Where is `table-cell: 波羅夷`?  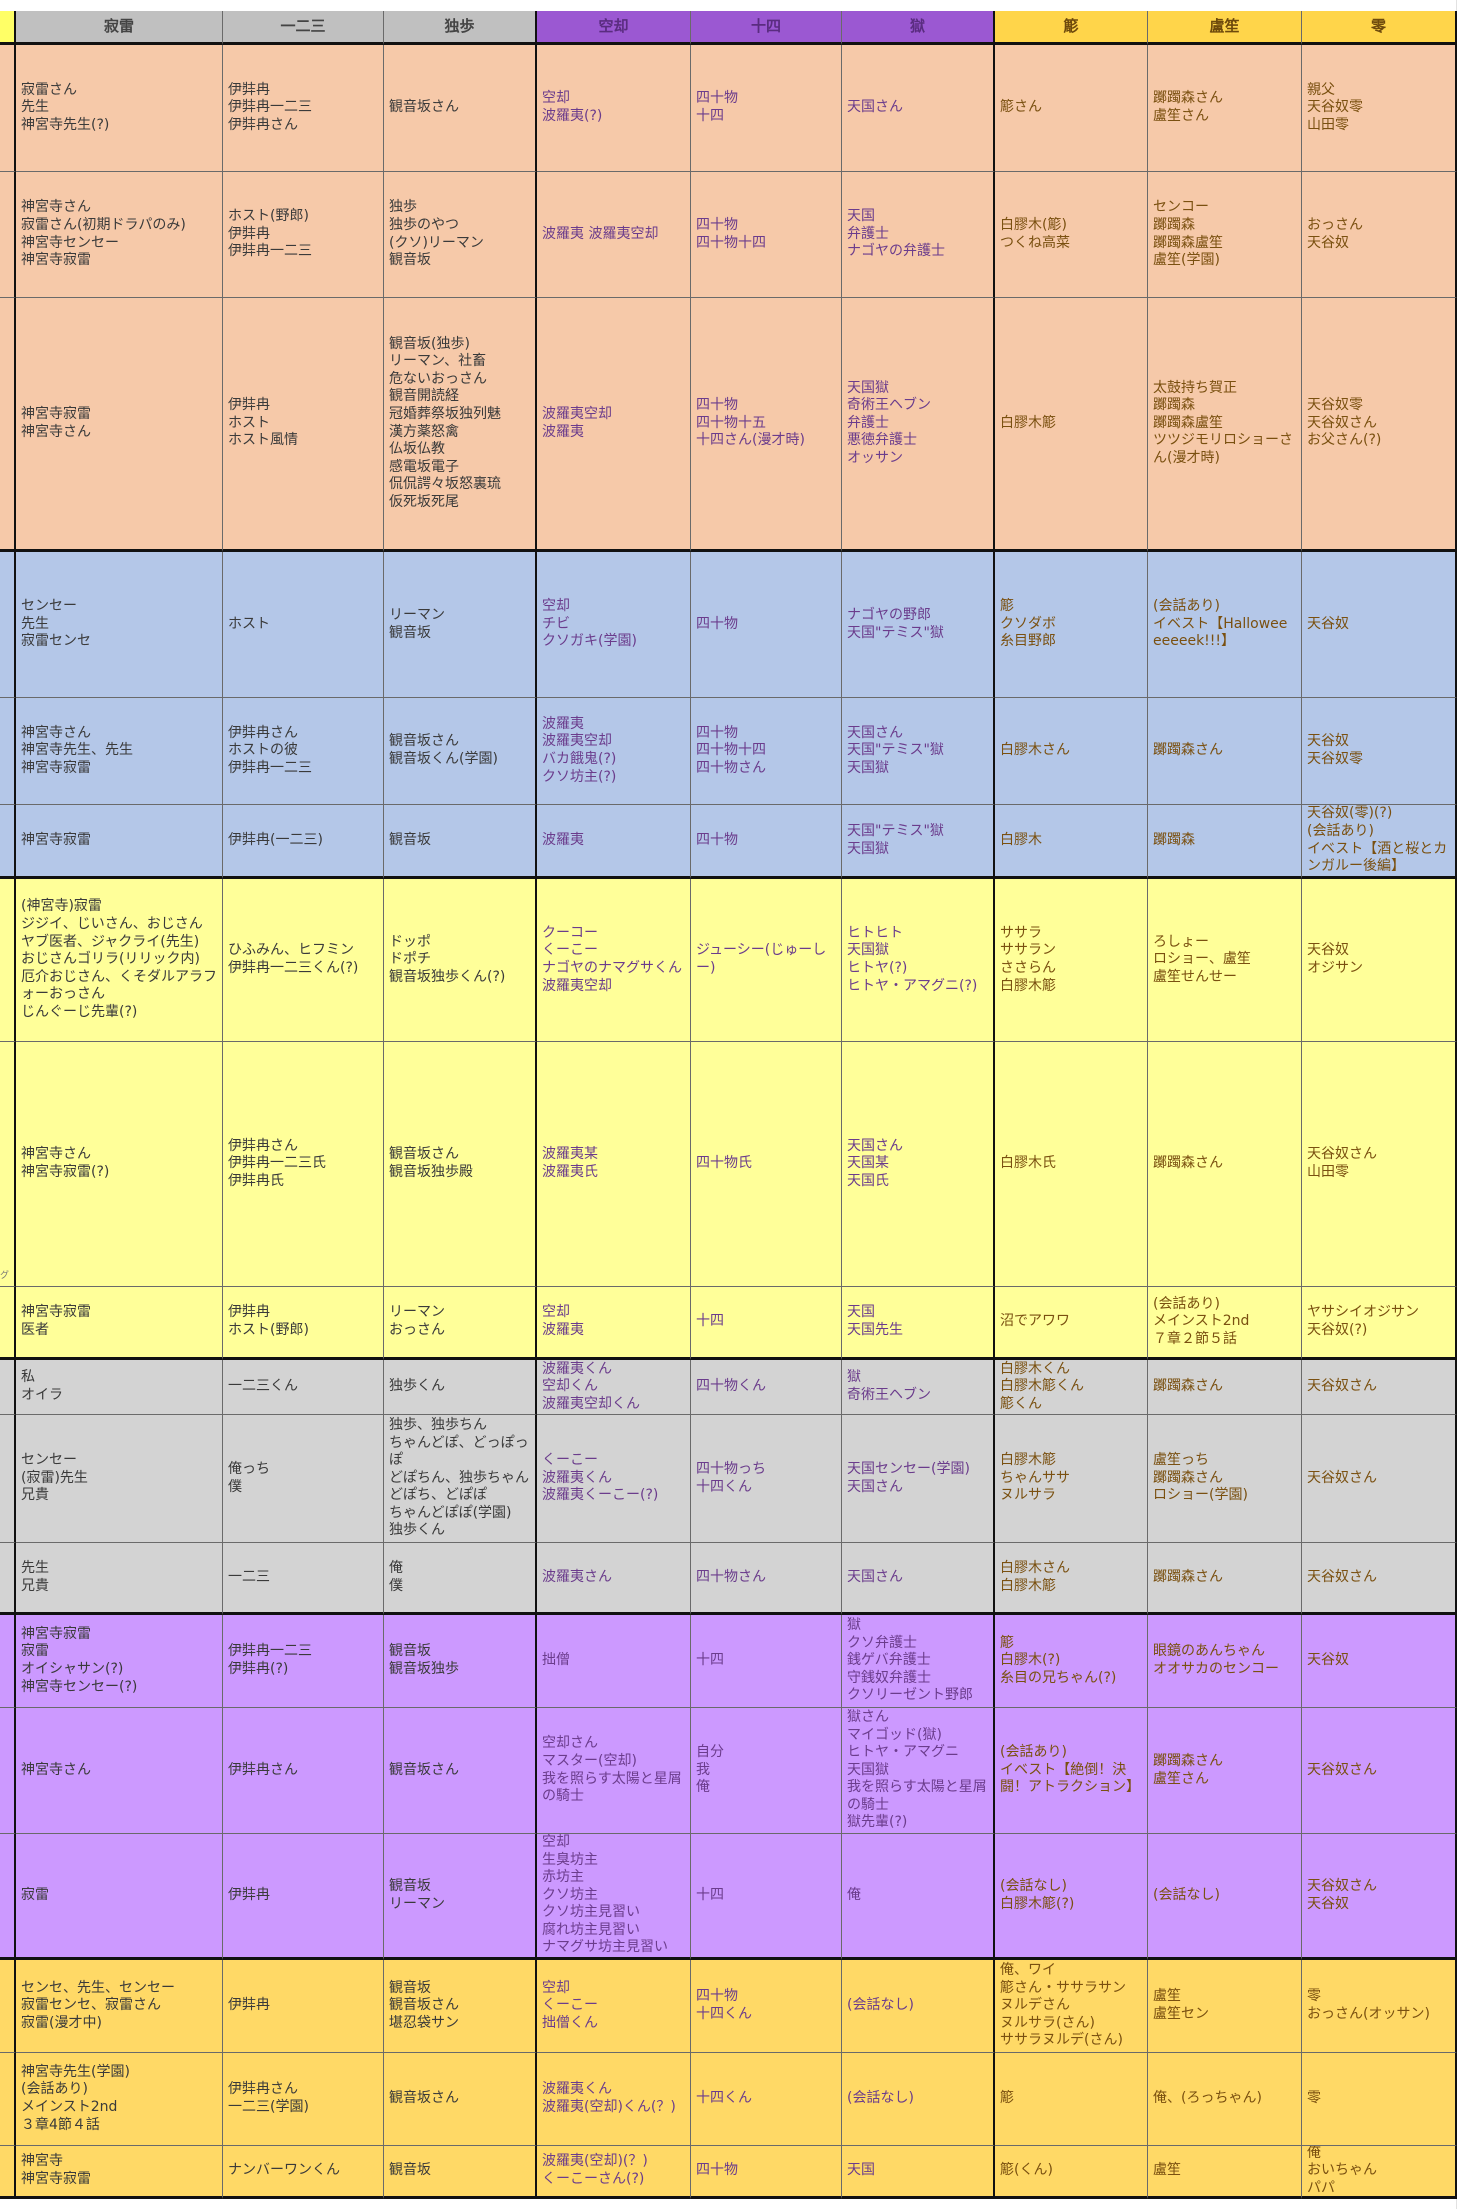
table-cell: 波羅夷 is located at coordinates (614, 842).